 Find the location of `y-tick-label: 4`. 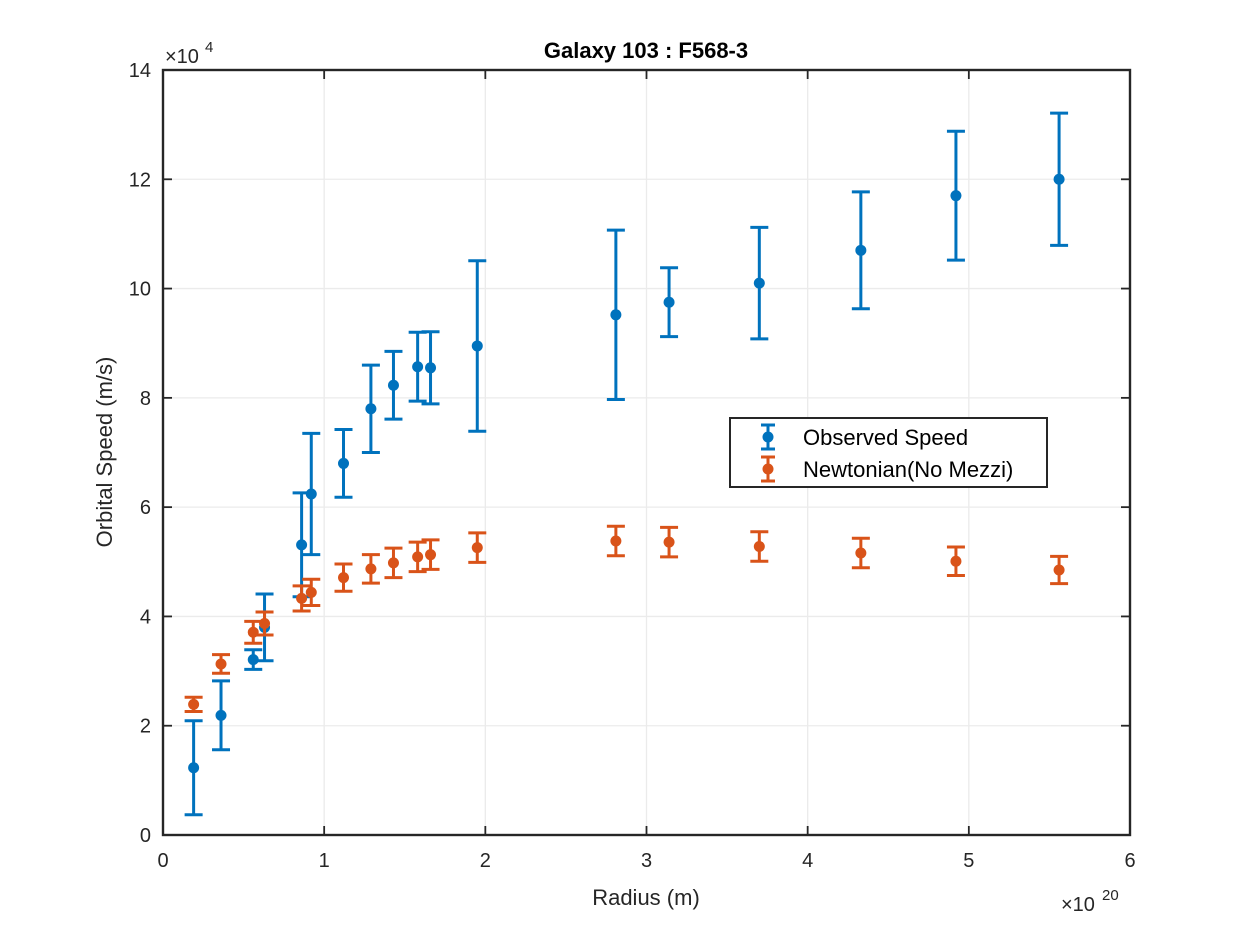

y-tick-label: 4 is located at coordinates (145, 617).